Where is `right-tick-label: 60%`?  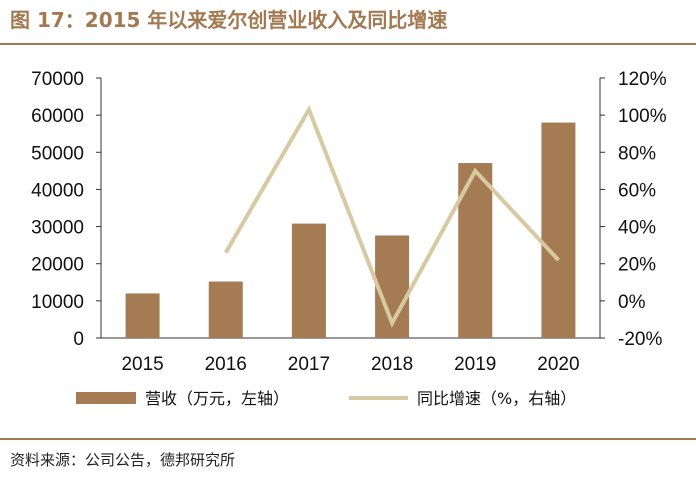 right-tick-label: 60% is located at coordinates (637, 190).